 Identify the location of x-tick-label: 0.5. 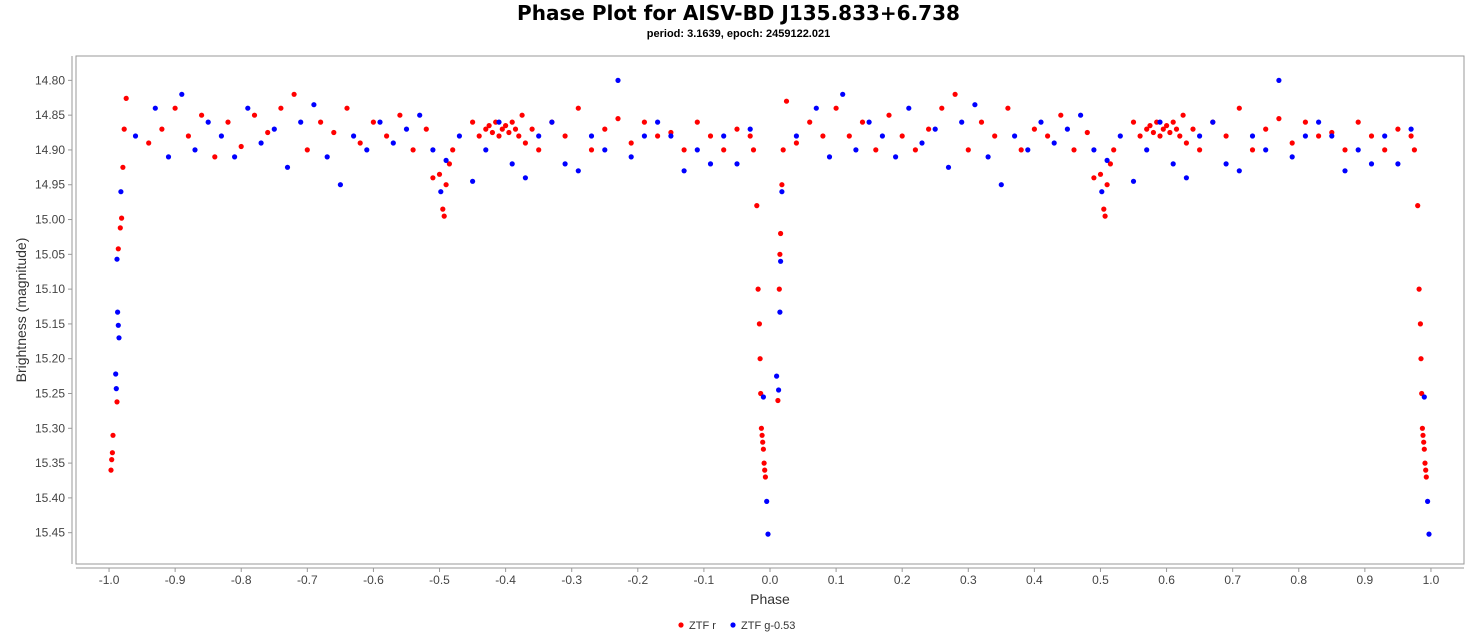
(1100, 580).